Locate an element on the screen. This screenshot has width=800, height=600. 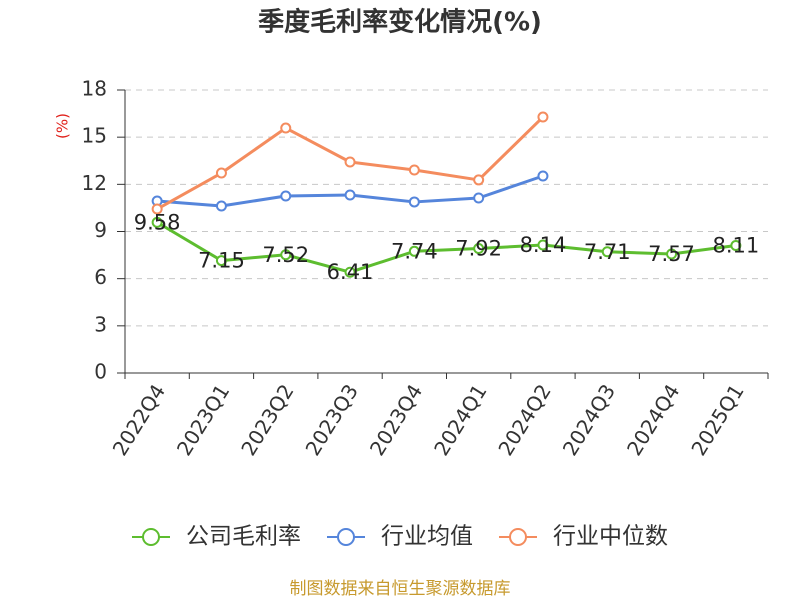
y-tick-label: 9 is located at coordinates (100, 230).